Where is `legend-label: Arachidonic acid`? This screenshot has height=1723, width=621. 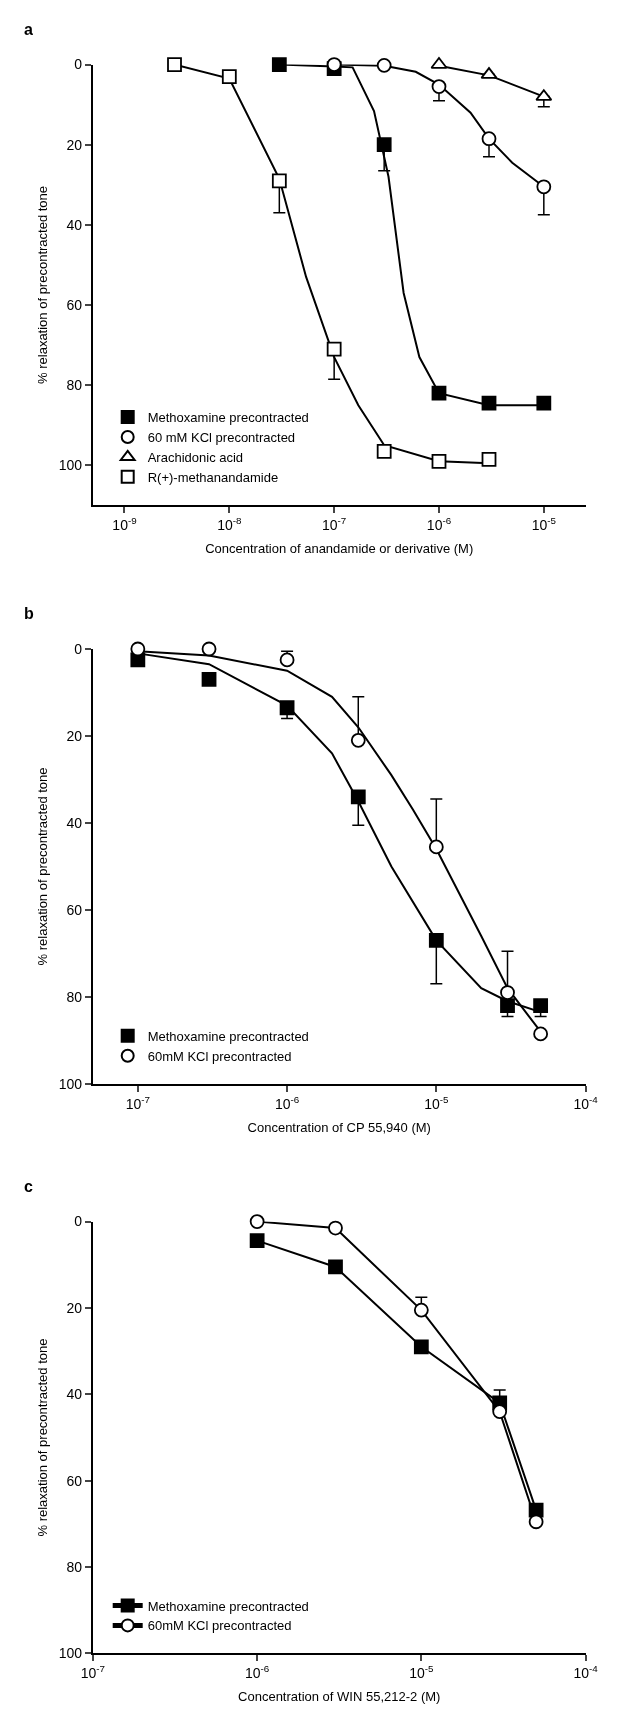
legend-label: Arachidonic acid is located at coordinates (195, 457).